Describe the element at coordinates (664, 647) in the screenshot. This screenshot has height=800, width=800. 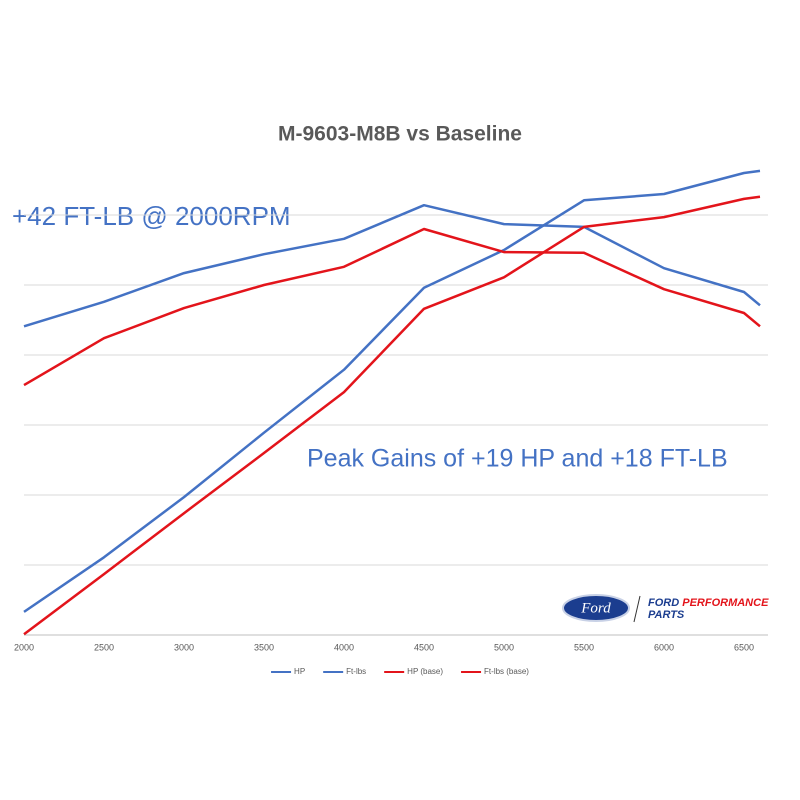
I see `x-tick-label: 6000` at that location.